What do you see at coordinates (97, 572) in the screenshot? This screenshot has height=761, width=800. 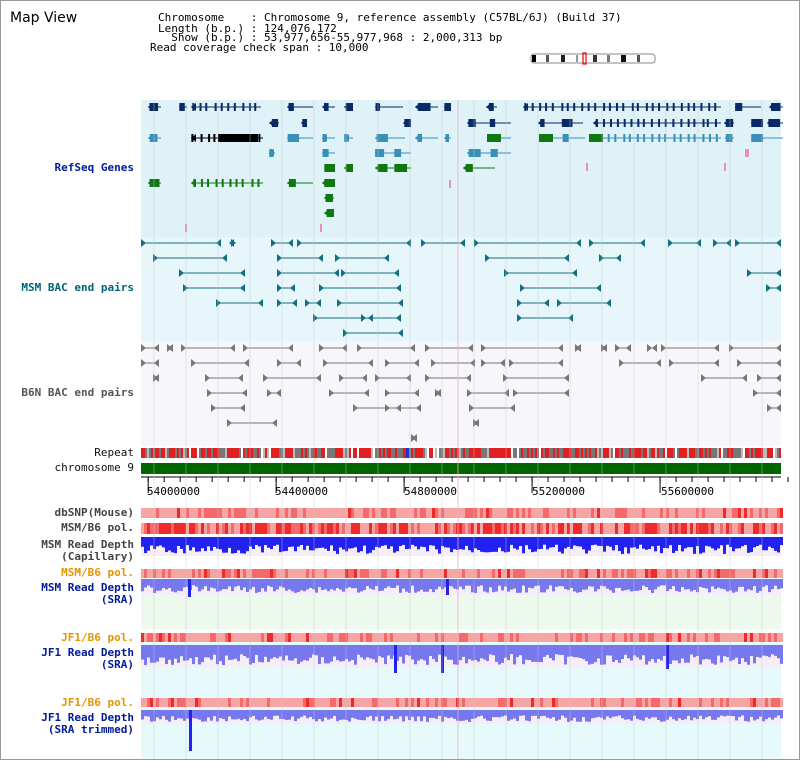 I see `track-label-msm-b6-pol-sra: MSM/B6 pol.` at bounding box center [97, 572].